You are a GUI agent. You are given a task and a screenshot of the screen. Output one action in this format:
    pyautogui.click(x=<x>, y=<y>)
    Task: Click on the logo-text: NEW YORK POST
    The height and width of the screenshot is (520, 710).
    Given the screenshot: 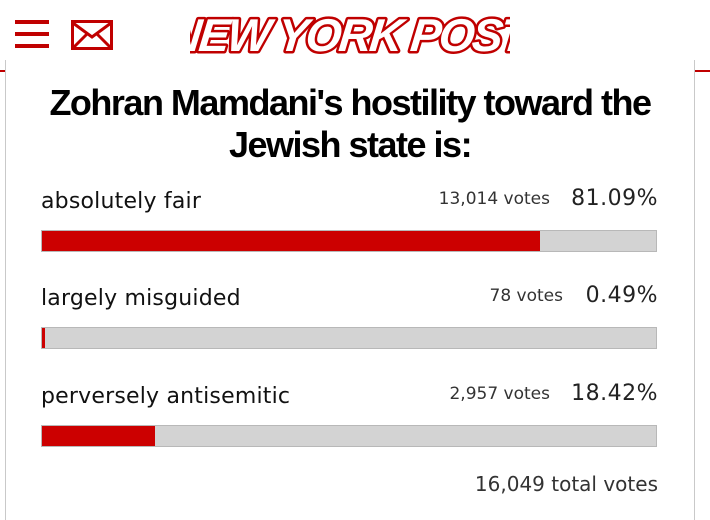 What is the action you would take?
    pyautogui.click(x=350, y=35)
    